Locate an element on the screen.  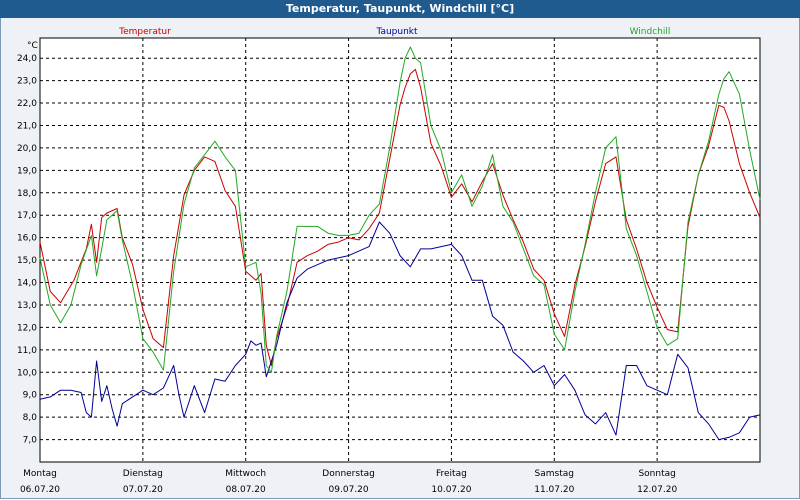
x-tick-weekday: Dienstag is located at coordinates (143, 474).